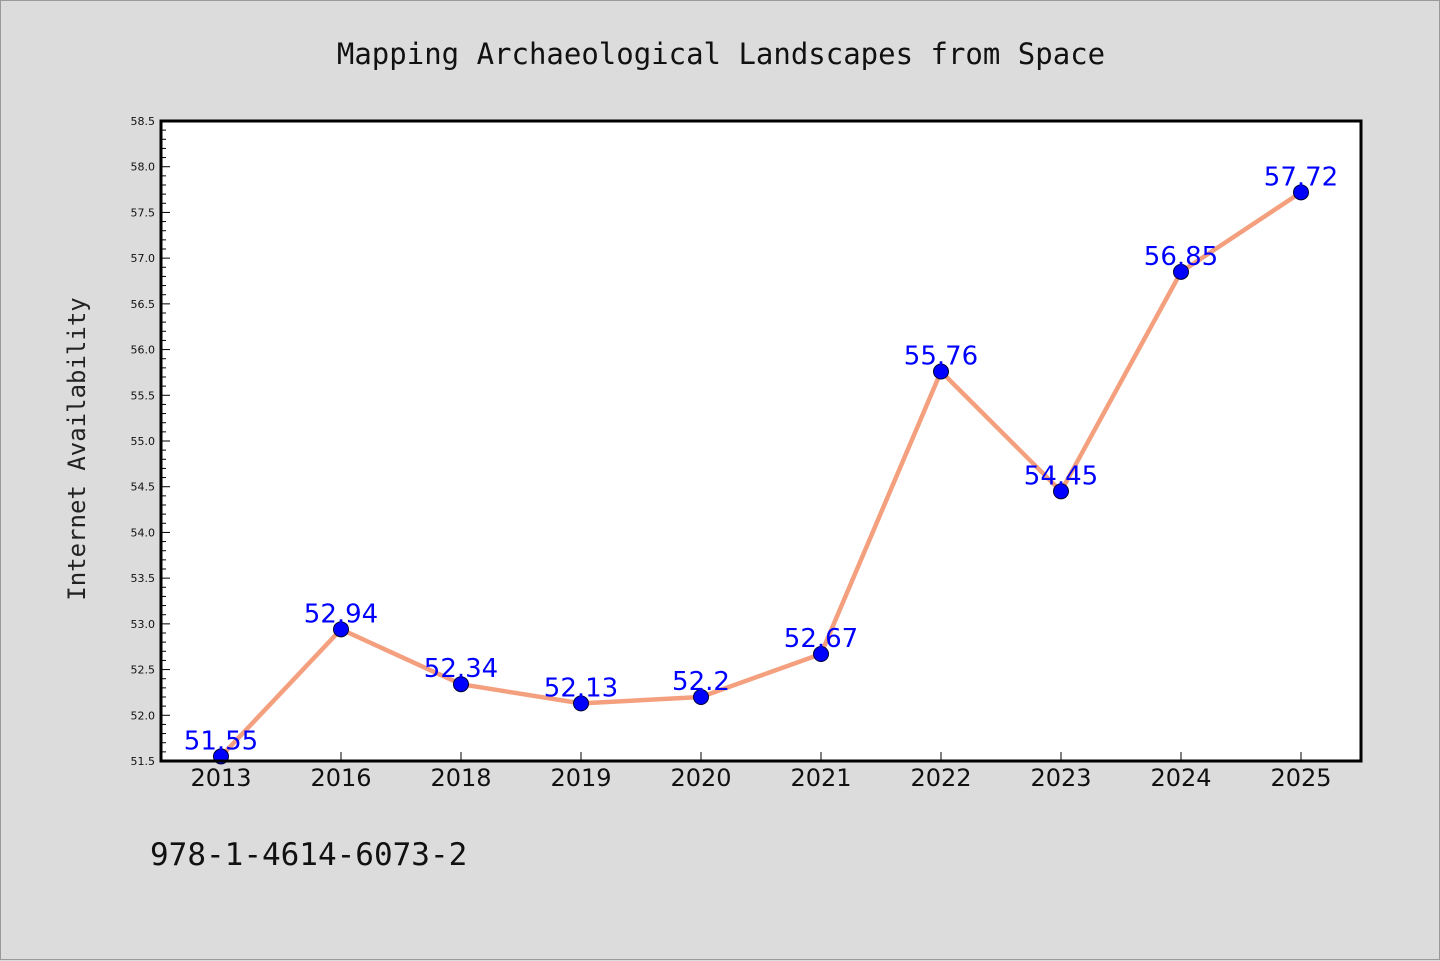 The height and width of the screenshot is (961, 1440). I want to click on y-tick-label: 54.0, so click(143, 532).